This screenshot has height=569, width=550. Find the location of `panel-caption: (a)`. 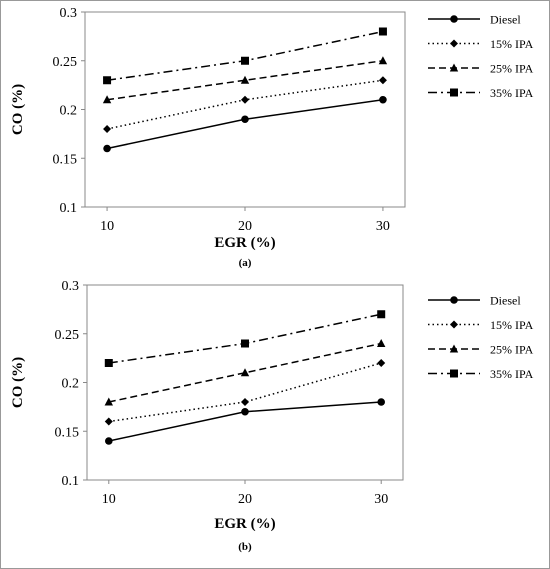

panel-caption: (a) is located at coordinates (245, 263).